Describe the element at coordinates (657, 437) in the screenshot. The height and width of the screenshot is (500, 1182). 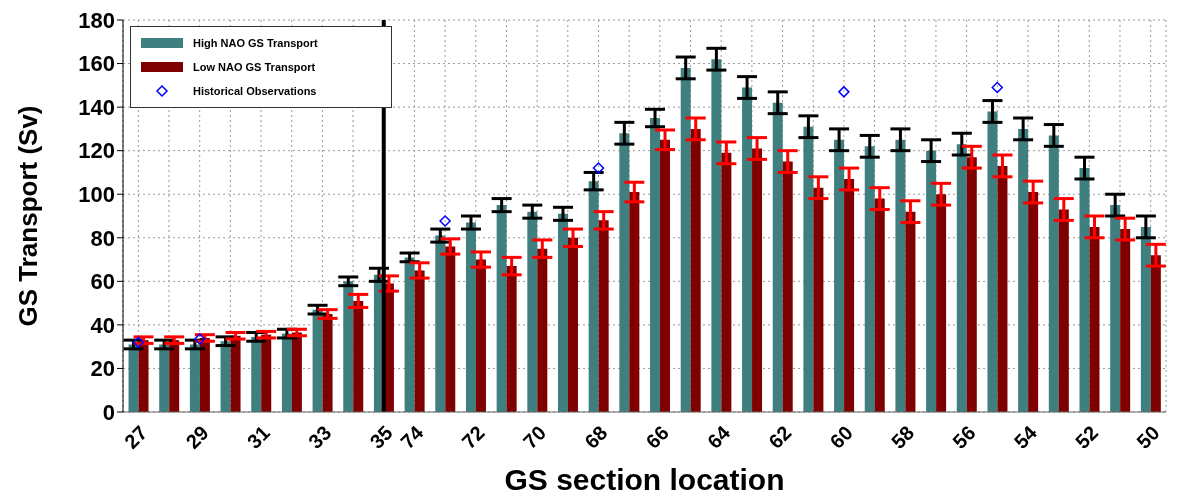
I see `x-tick-label: 66` at that location.